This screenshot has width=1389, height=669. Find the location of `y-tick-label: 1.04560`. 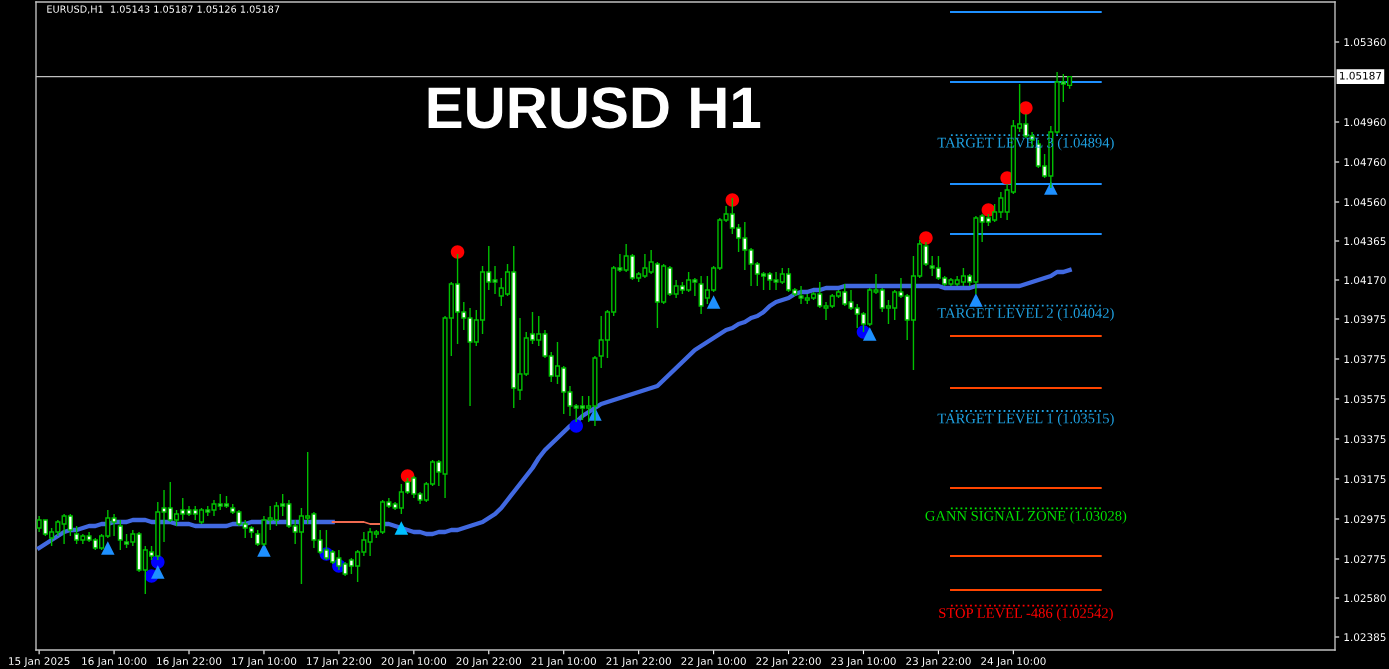

y-tick-label: 1.04560 is located at coordinates (1365, 202).